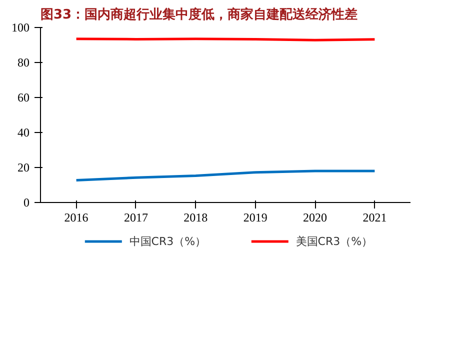 The height and width of the screenshot is (337, 450). I want to click on x-tick-label: 2019, so click(255, 217).